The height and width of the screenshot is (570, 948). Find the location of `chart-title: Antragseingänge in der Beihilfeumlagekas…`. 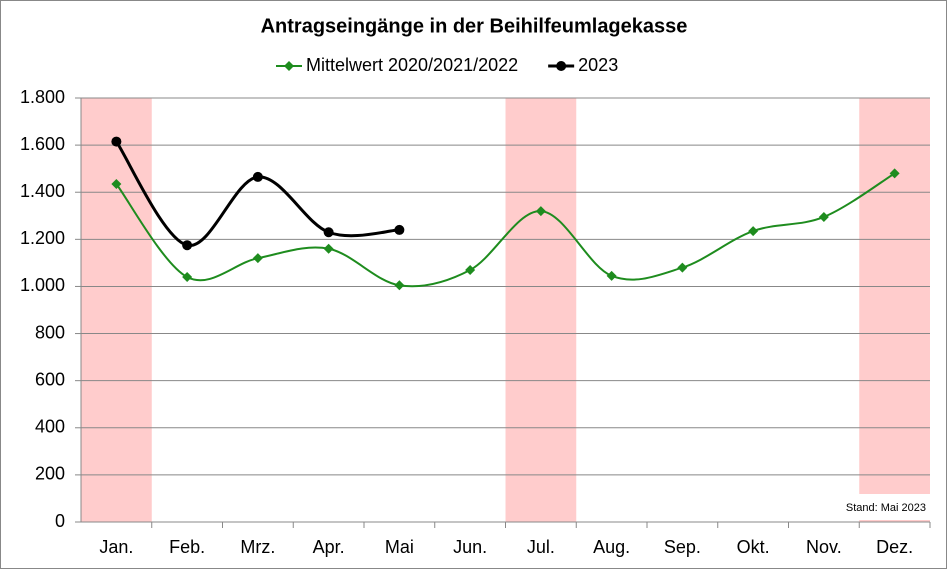

chart-title: Antragseingänge in der Beihilfeumlagekas… is located at coordinates (474, 26).